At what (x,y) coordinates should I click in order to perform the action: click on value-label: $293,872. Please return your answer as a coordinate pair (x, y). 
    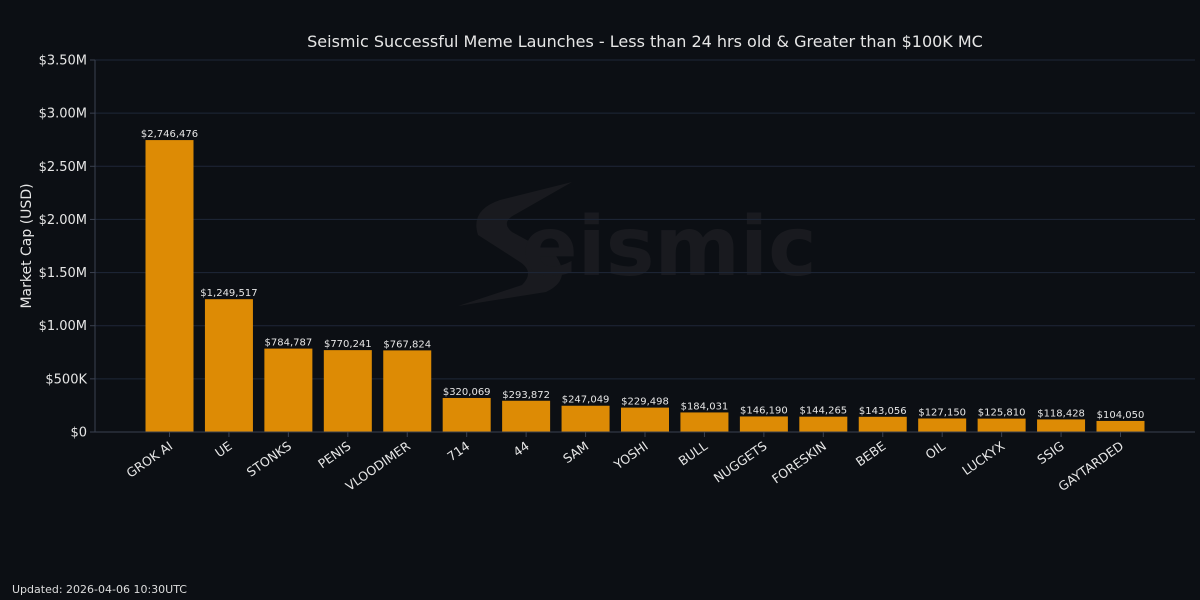
    Looking at the image, I should click on (526, 395).